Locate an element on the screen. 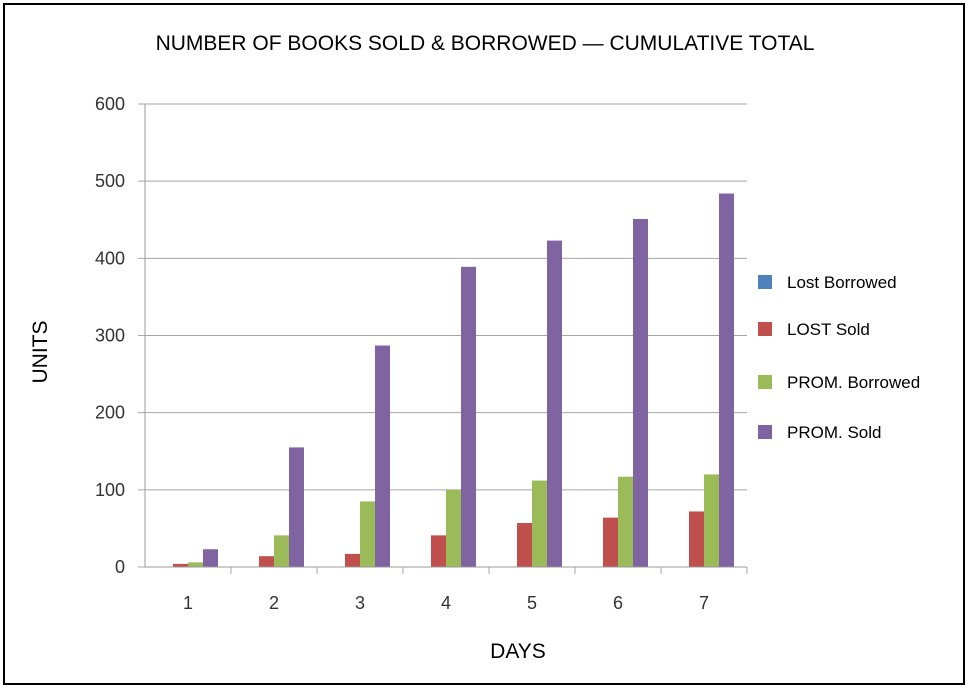 This screenshot has height=690, width=970. y-tick-label: 300 is located at coordinates (110, 336).